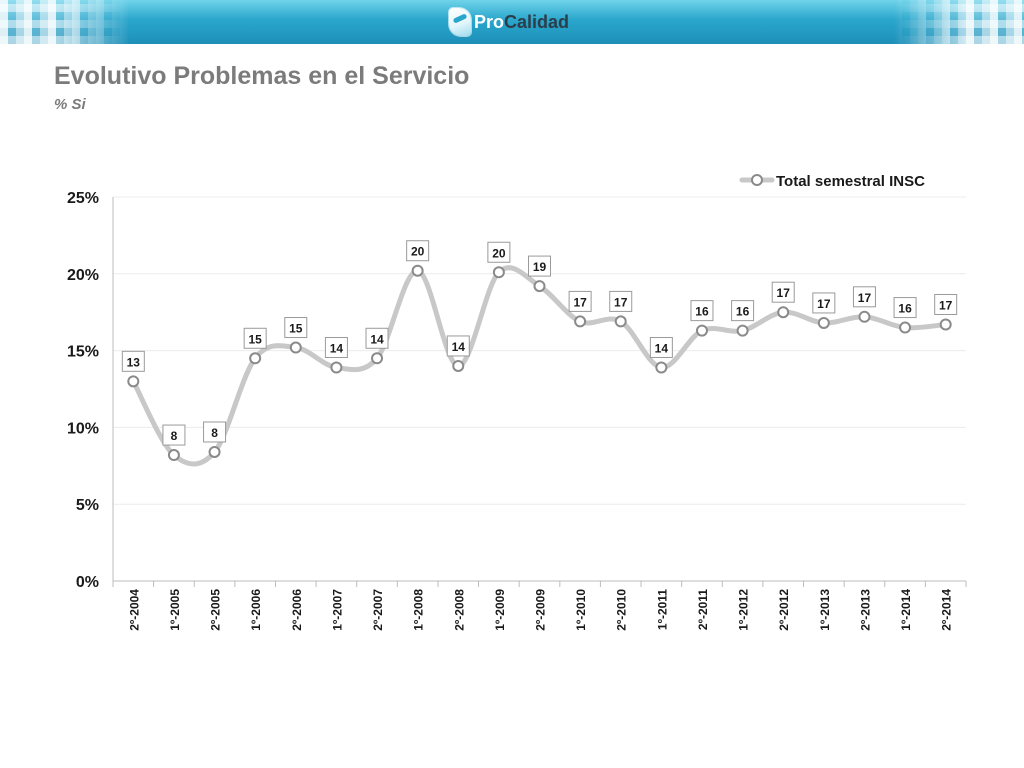  What do you see at coordinates (87, 505) in the screenshot?
I see `y-tick-label: 5%` at bounding box center [87, 505].